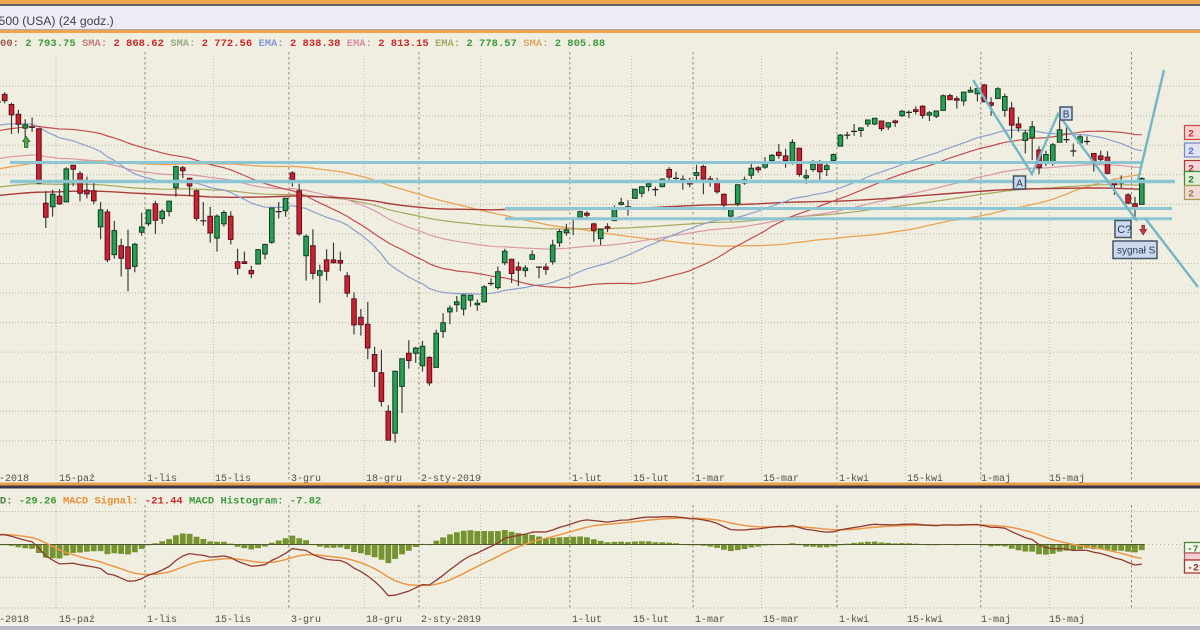 This screenshot has width=1200, height=635. What do you see at coordinates (1136, 251) in the screenshot?
I see `svg-text: sygnał S` at bounding box center [1136, 251].